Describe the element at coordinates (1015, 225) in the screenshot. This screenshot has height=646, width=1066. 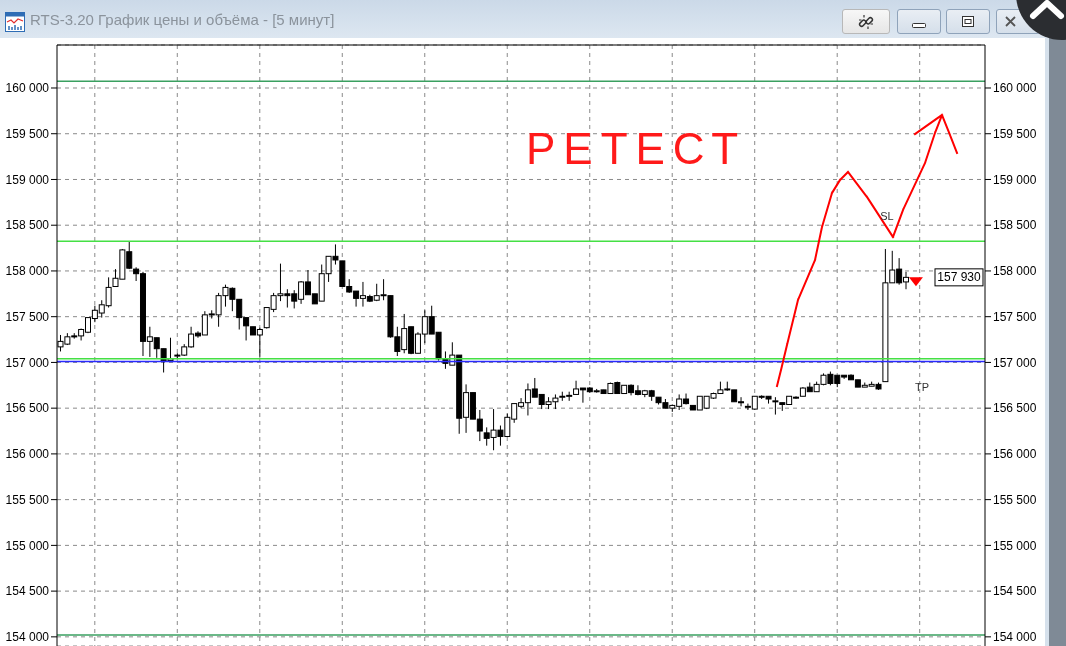
I see `y2-tick-label: 158 500` at that location.